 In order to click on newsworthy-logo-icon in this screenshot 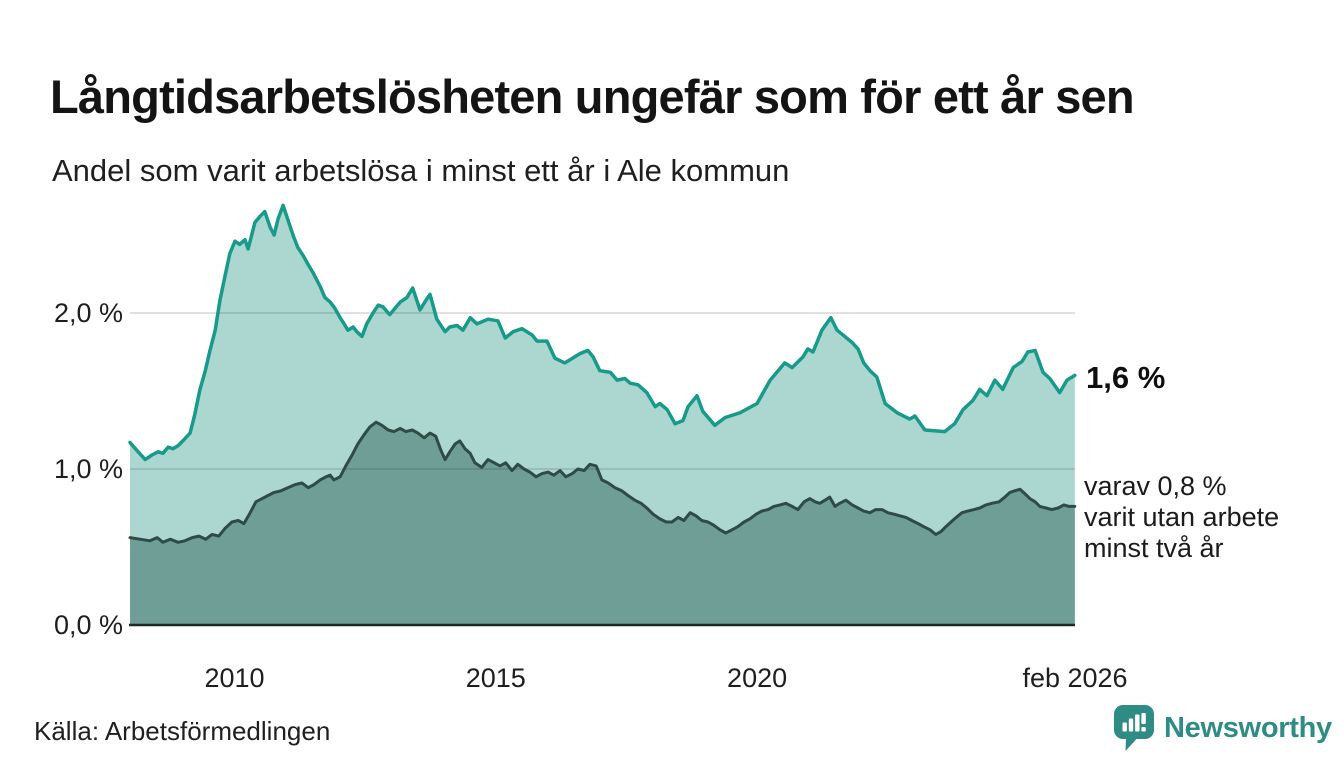, I will do `click(1134, 728)`.